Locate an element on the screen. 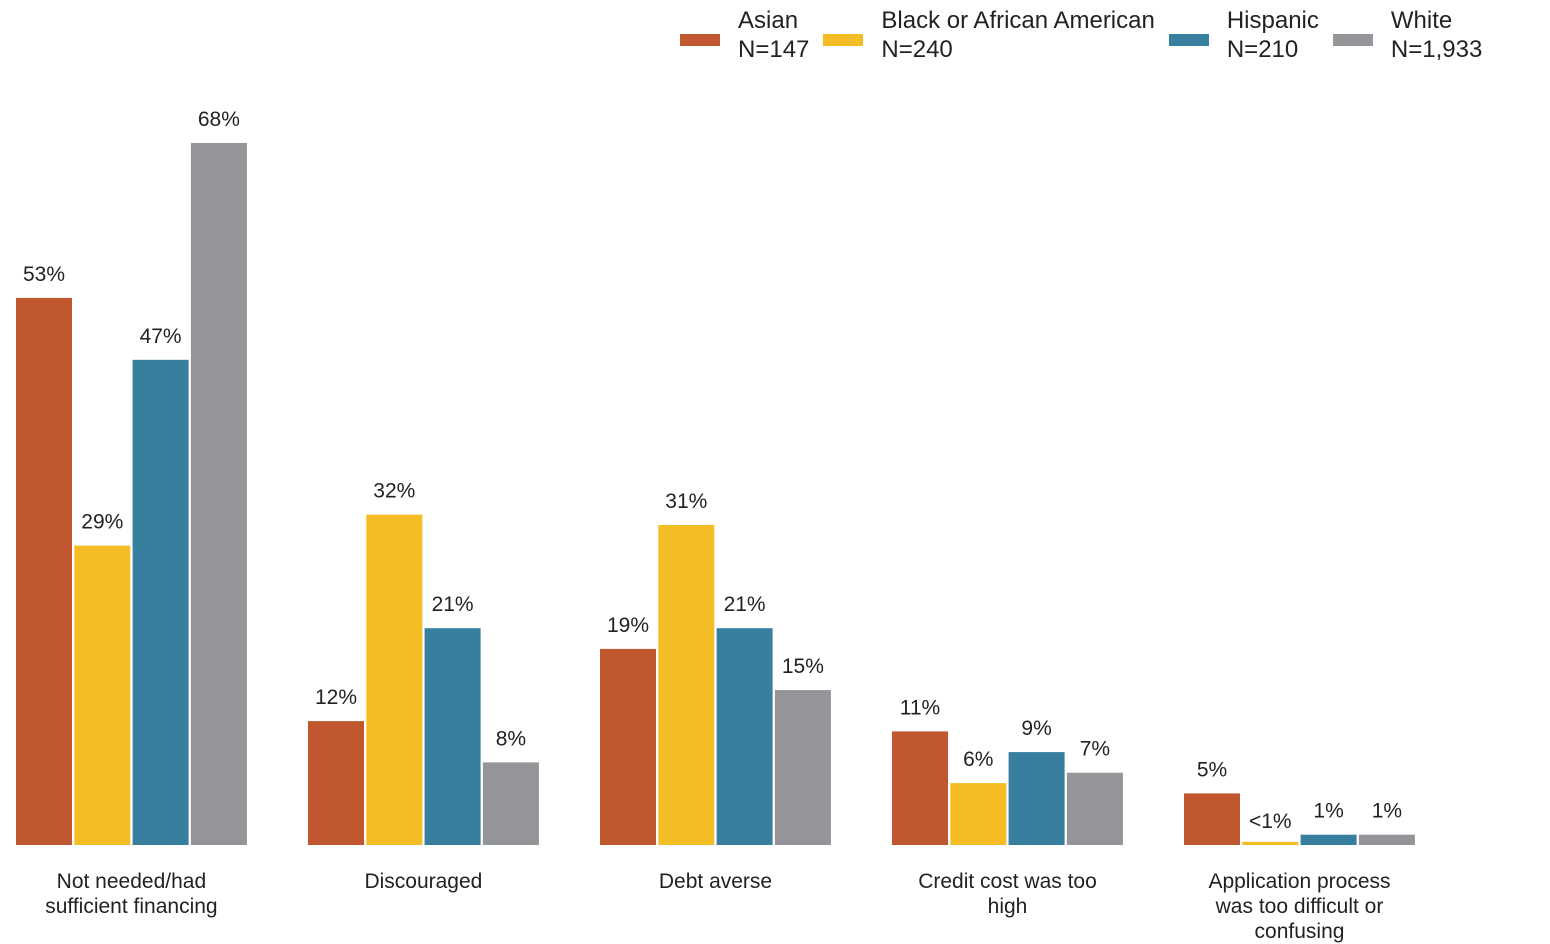  legend-label-hispanic: Hispanic is located at coordinates (1272, 20).